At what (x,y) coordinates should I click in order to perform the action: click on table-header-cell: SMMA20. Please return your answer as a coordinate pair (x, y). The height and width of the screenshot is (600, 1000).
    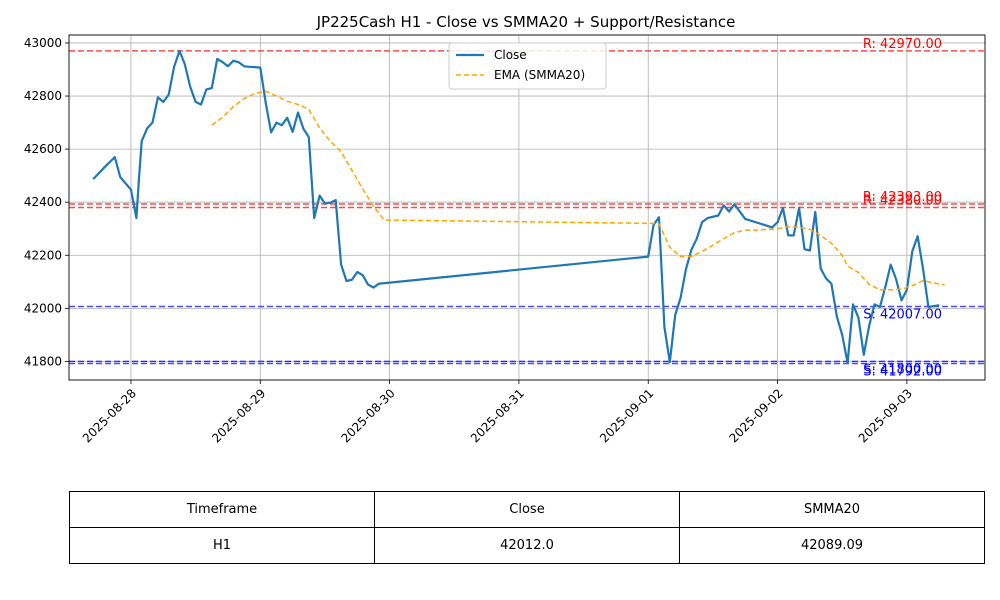
    Looking at the image, I should click on (832, 509).